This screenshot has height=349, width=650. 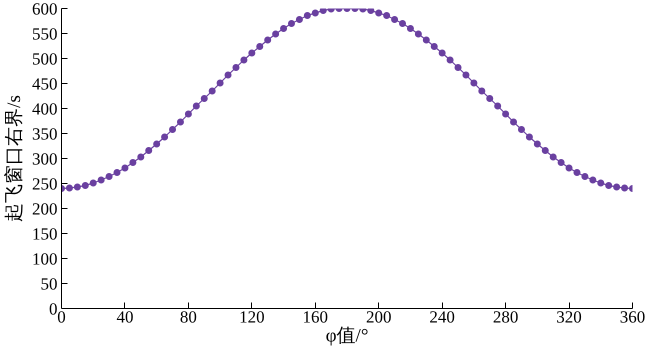 I want to click on x-tick-label: 200, so click(x=379, y=317).